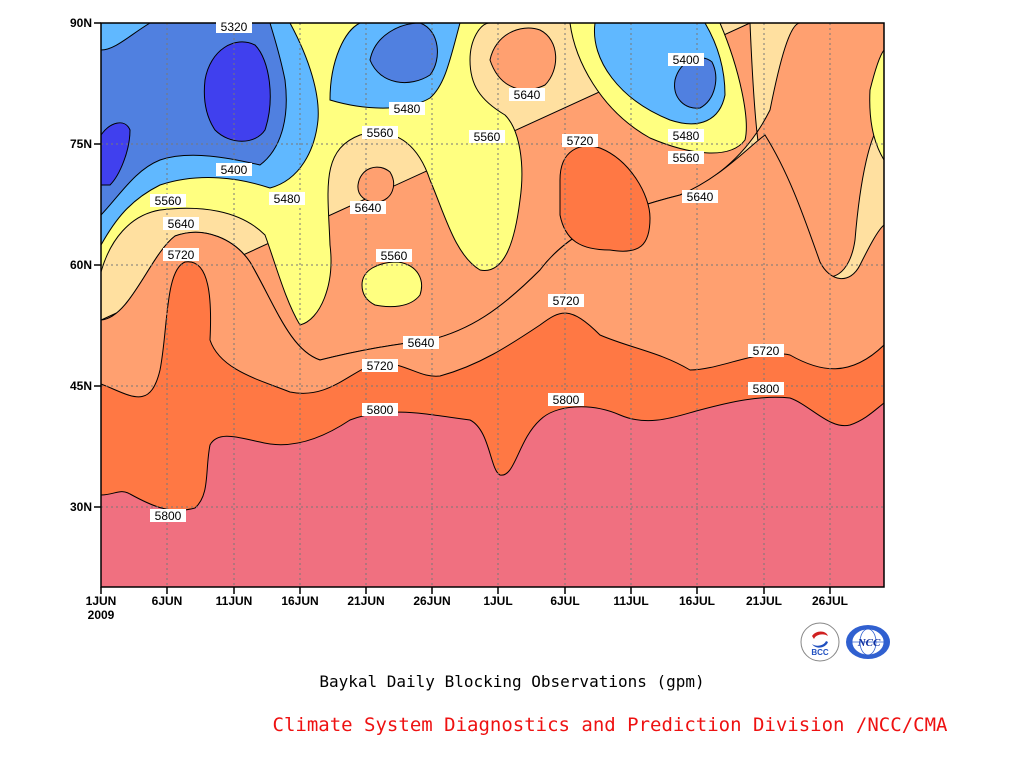 The height and width of the screenshot is (768, 1024). Describe the element at coordinates (116, 154) in the screenshot. I see `contour-fill-5240-b` at that location.